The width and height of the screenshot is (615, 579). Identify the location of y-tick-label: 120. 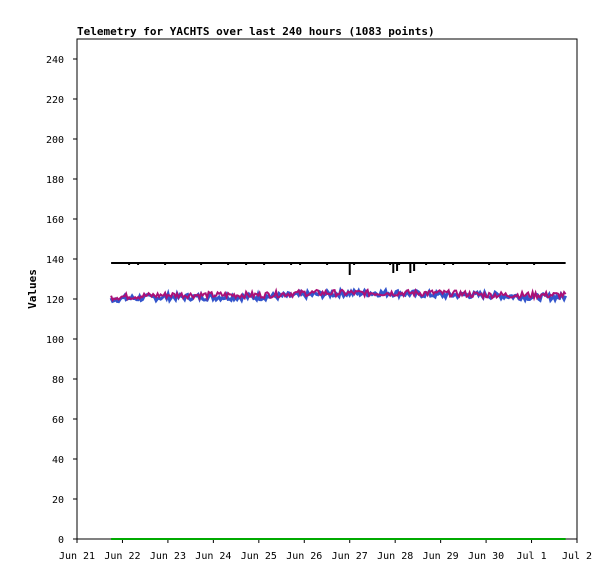
(55, 300).